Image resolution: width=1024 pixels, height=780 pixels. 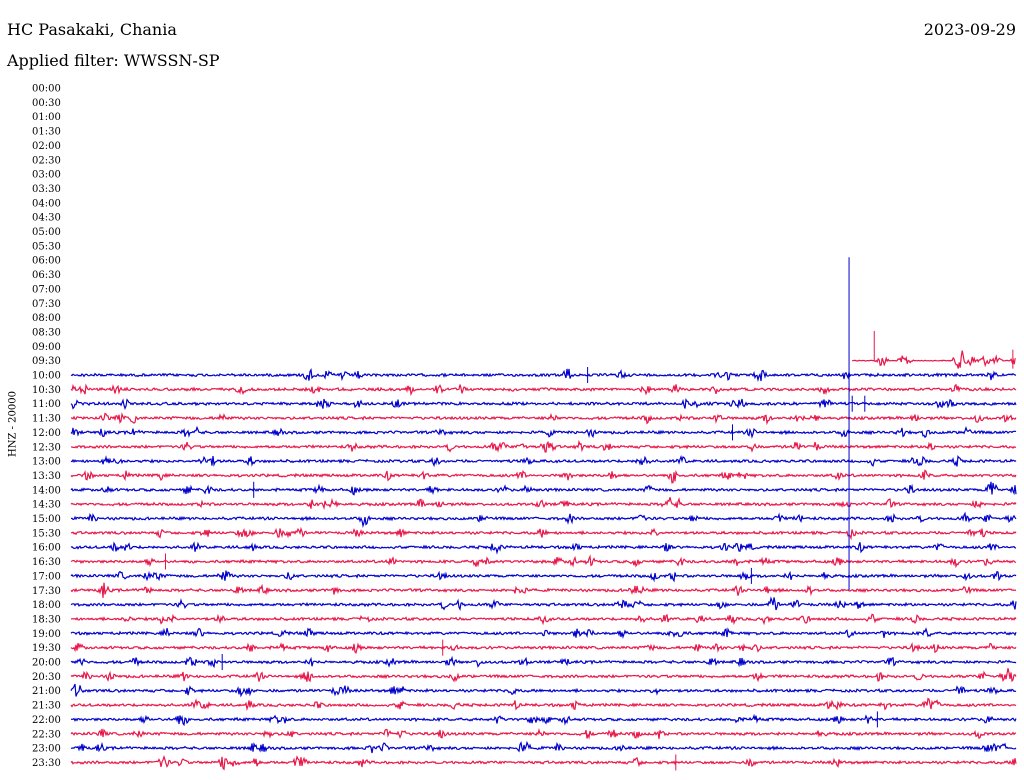 What do you see at coordinates (46, 605) in the screenshot?
I see `row-label-1800: 18:00` at bounding box center [46, 605].